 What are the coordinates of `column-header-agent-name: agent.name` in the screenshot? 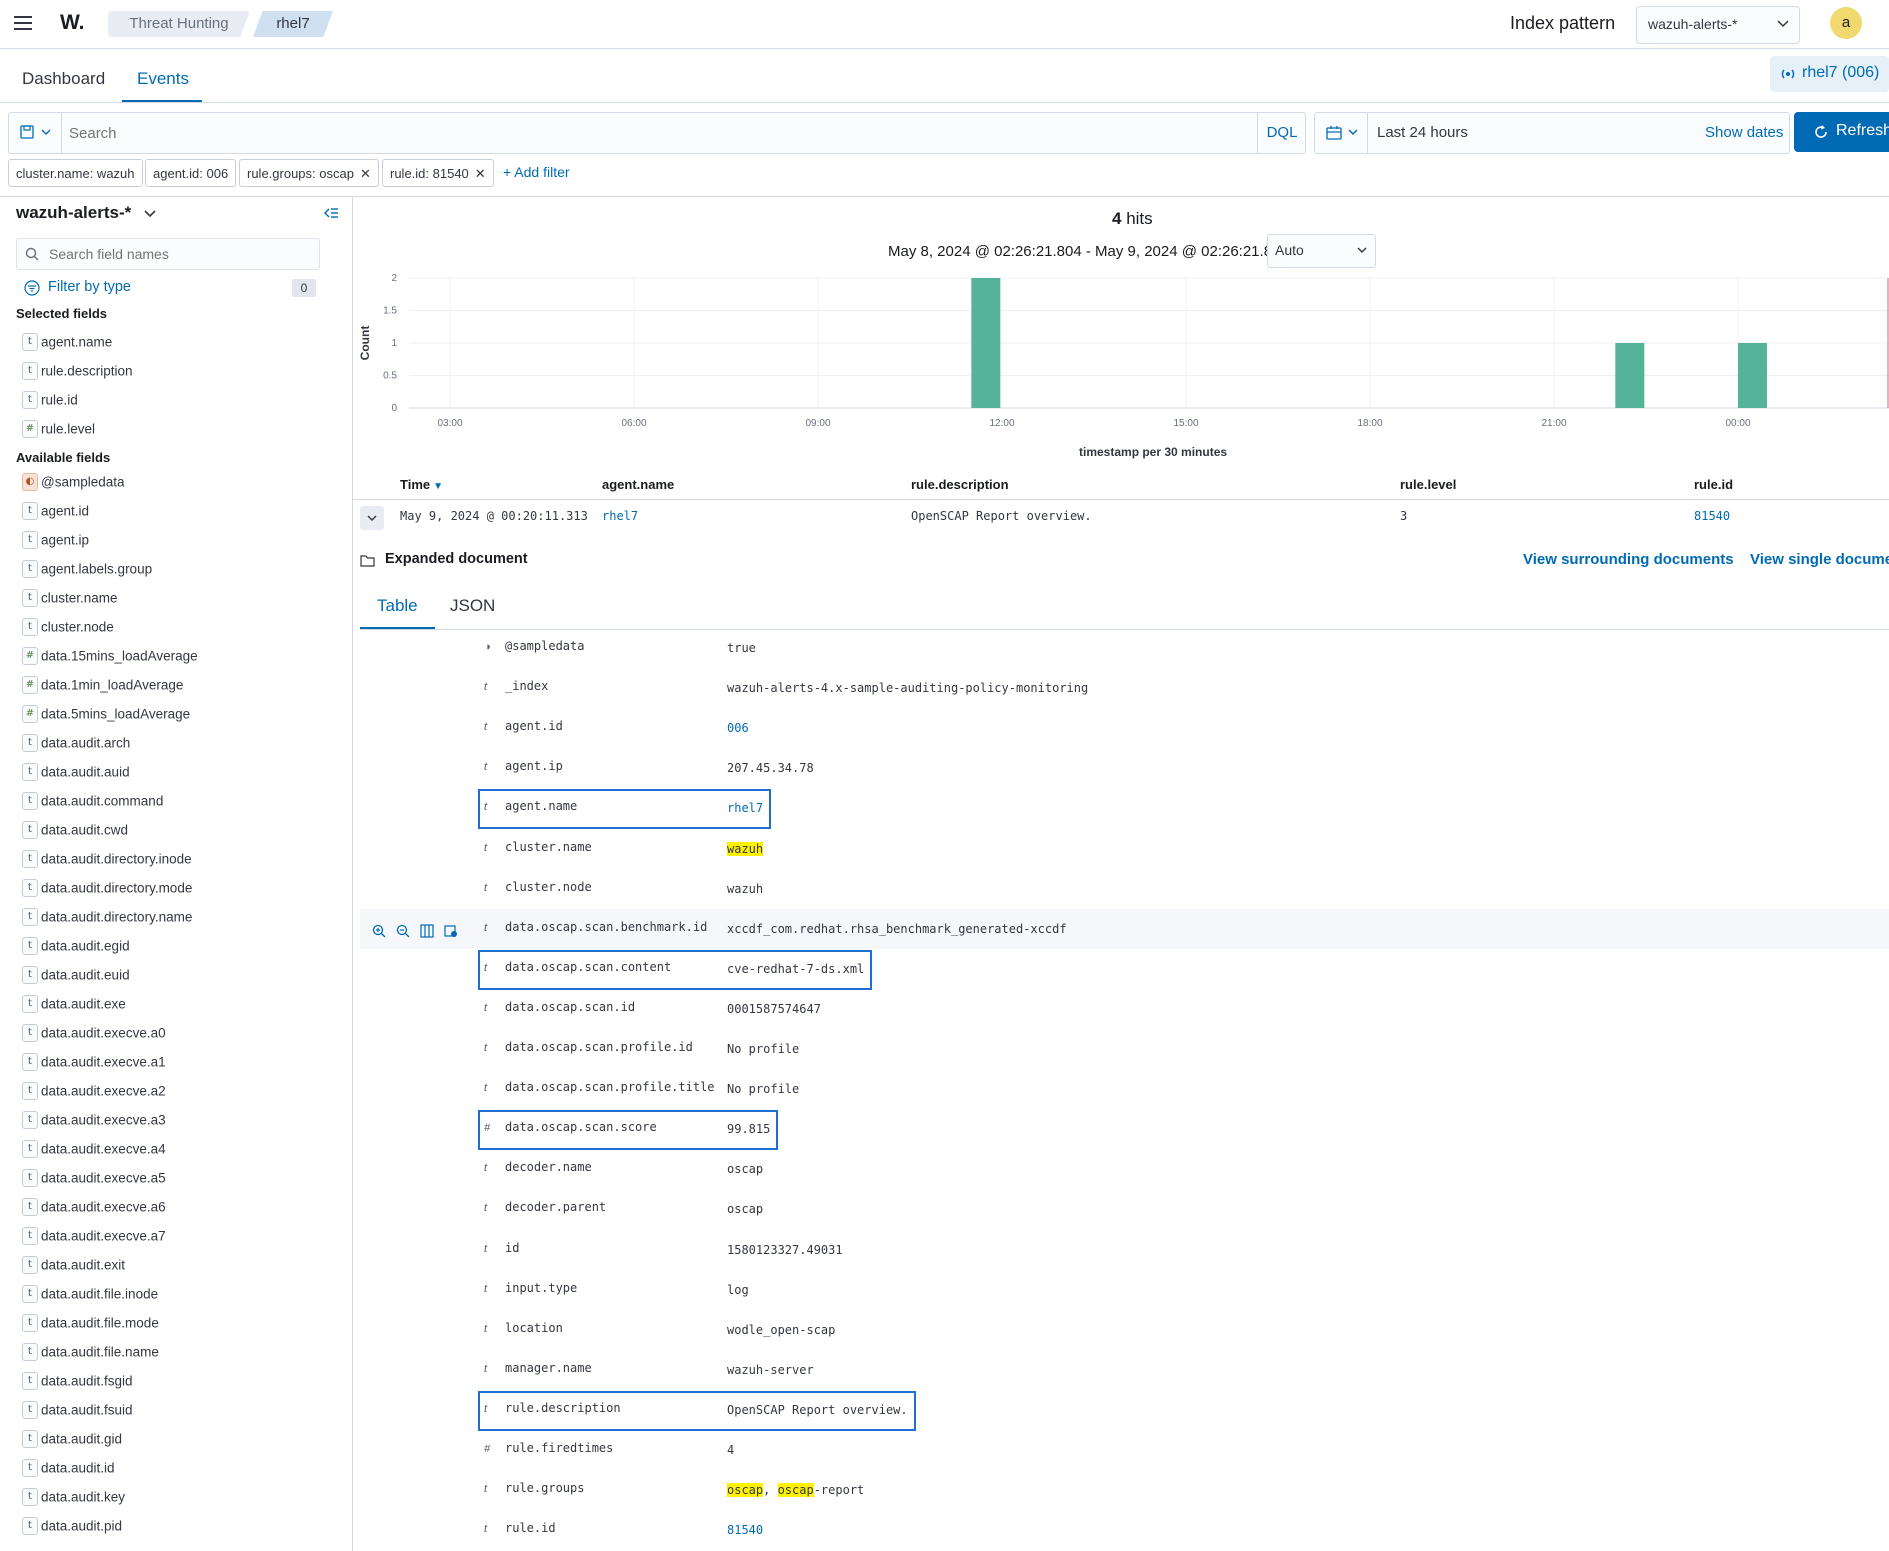 It's located at (638, 484).